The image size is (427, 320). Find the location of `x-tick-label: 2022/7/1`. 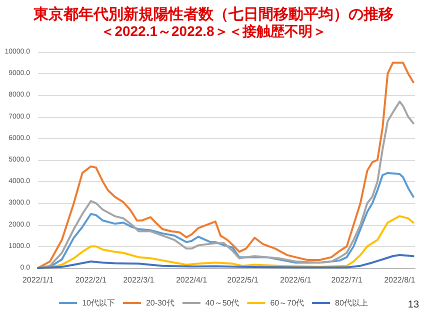

x-tick-label: 2022/7/1 is located at coordinates (347, 280).